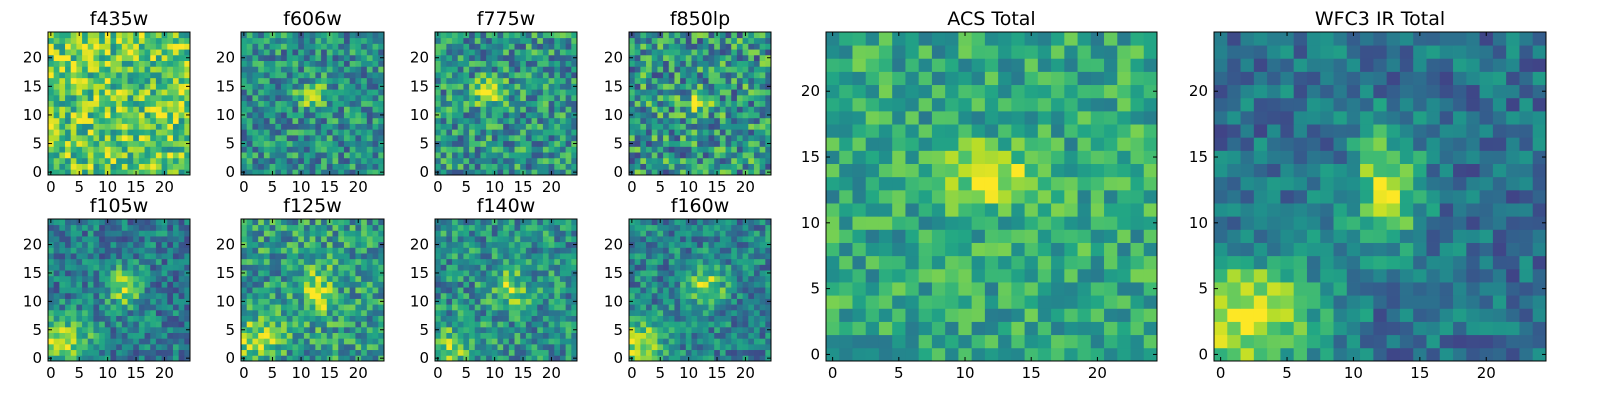  Describe the element at coordinates (688, 187) in the screenshot. I see `x-tick-label: 10` at that location.